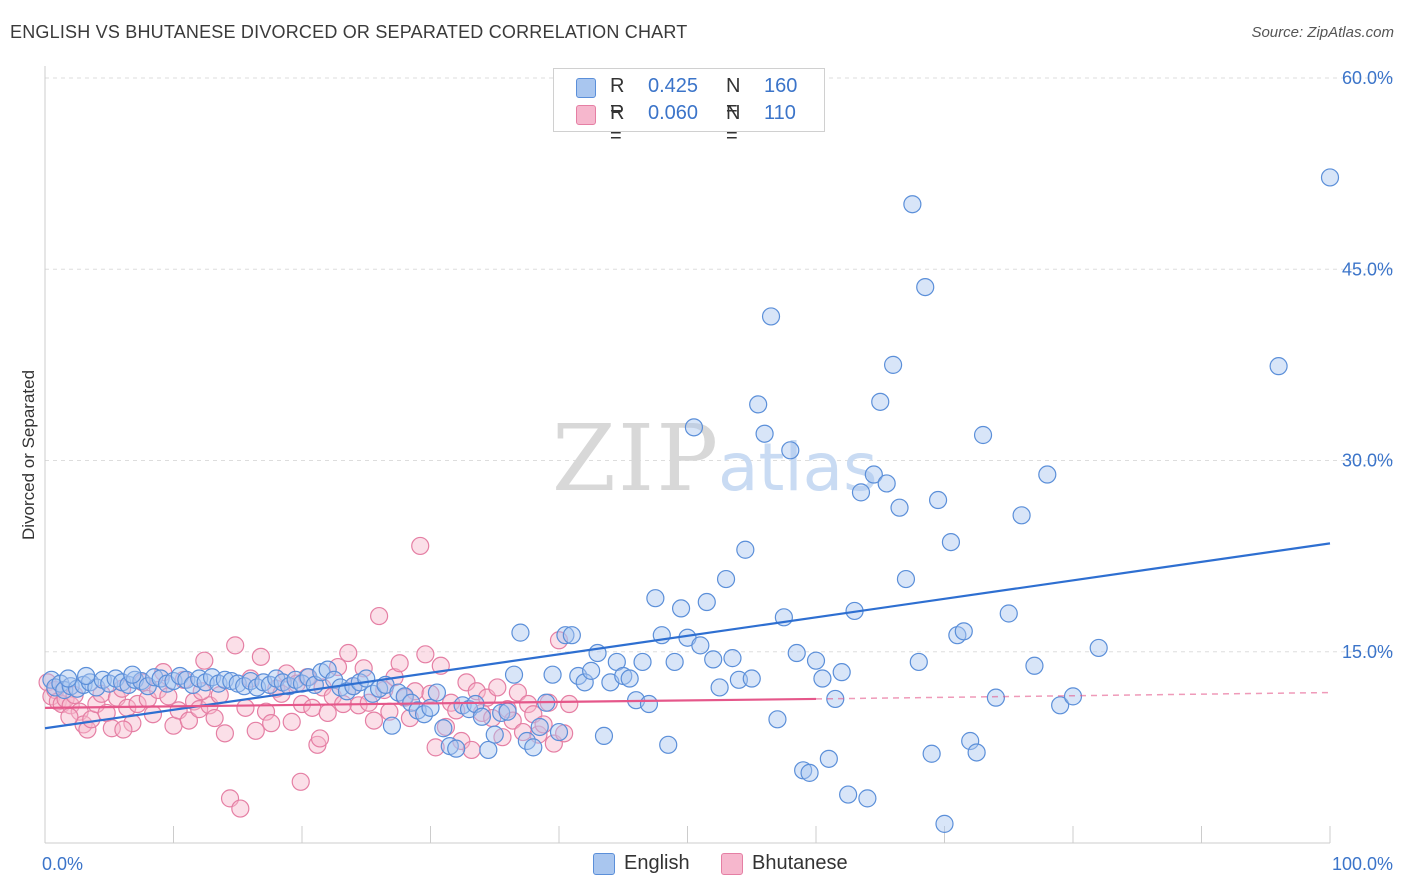 The width and height of the screenshot is (1406, 892). I want to click on source-label: Source: ZipAtlas.com, so click(1322, 32).